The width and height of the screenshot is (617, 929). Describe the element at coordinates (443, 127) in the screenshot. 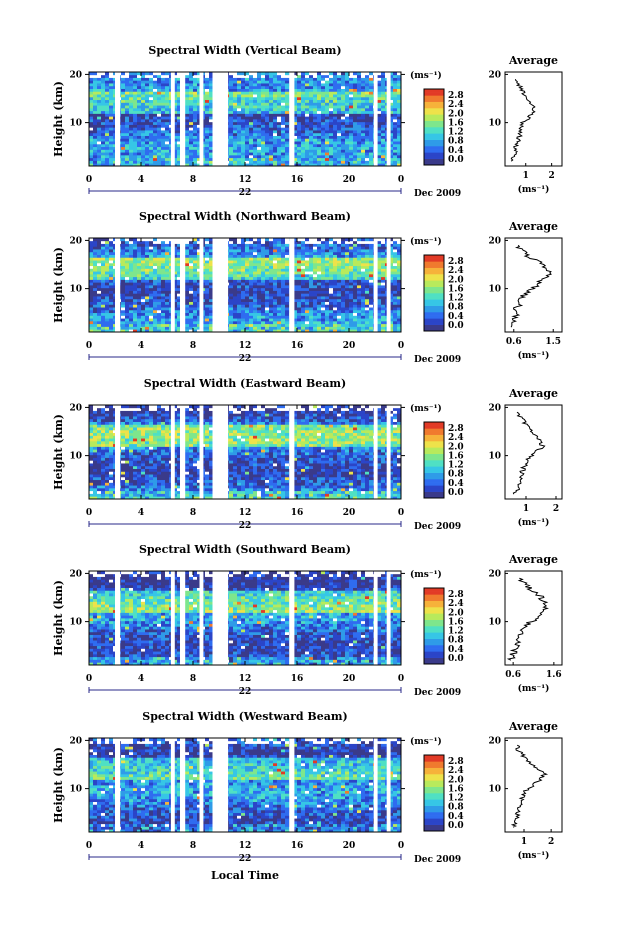

I see `colorbar: 2.82.42.01.61.20.80.40.0` at that location.